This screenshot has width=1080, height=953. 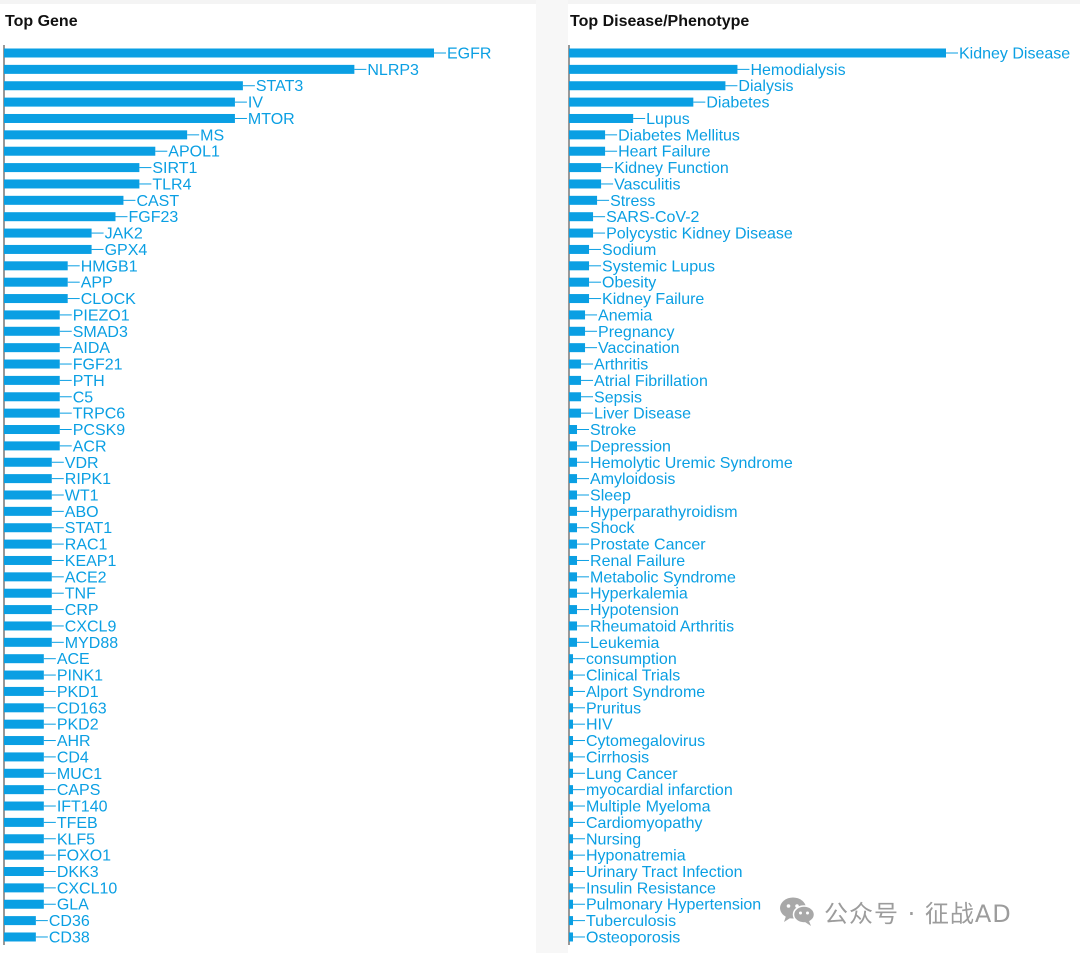 I want to click on gene-bar-label: CD163, so click(x=82, y=708).